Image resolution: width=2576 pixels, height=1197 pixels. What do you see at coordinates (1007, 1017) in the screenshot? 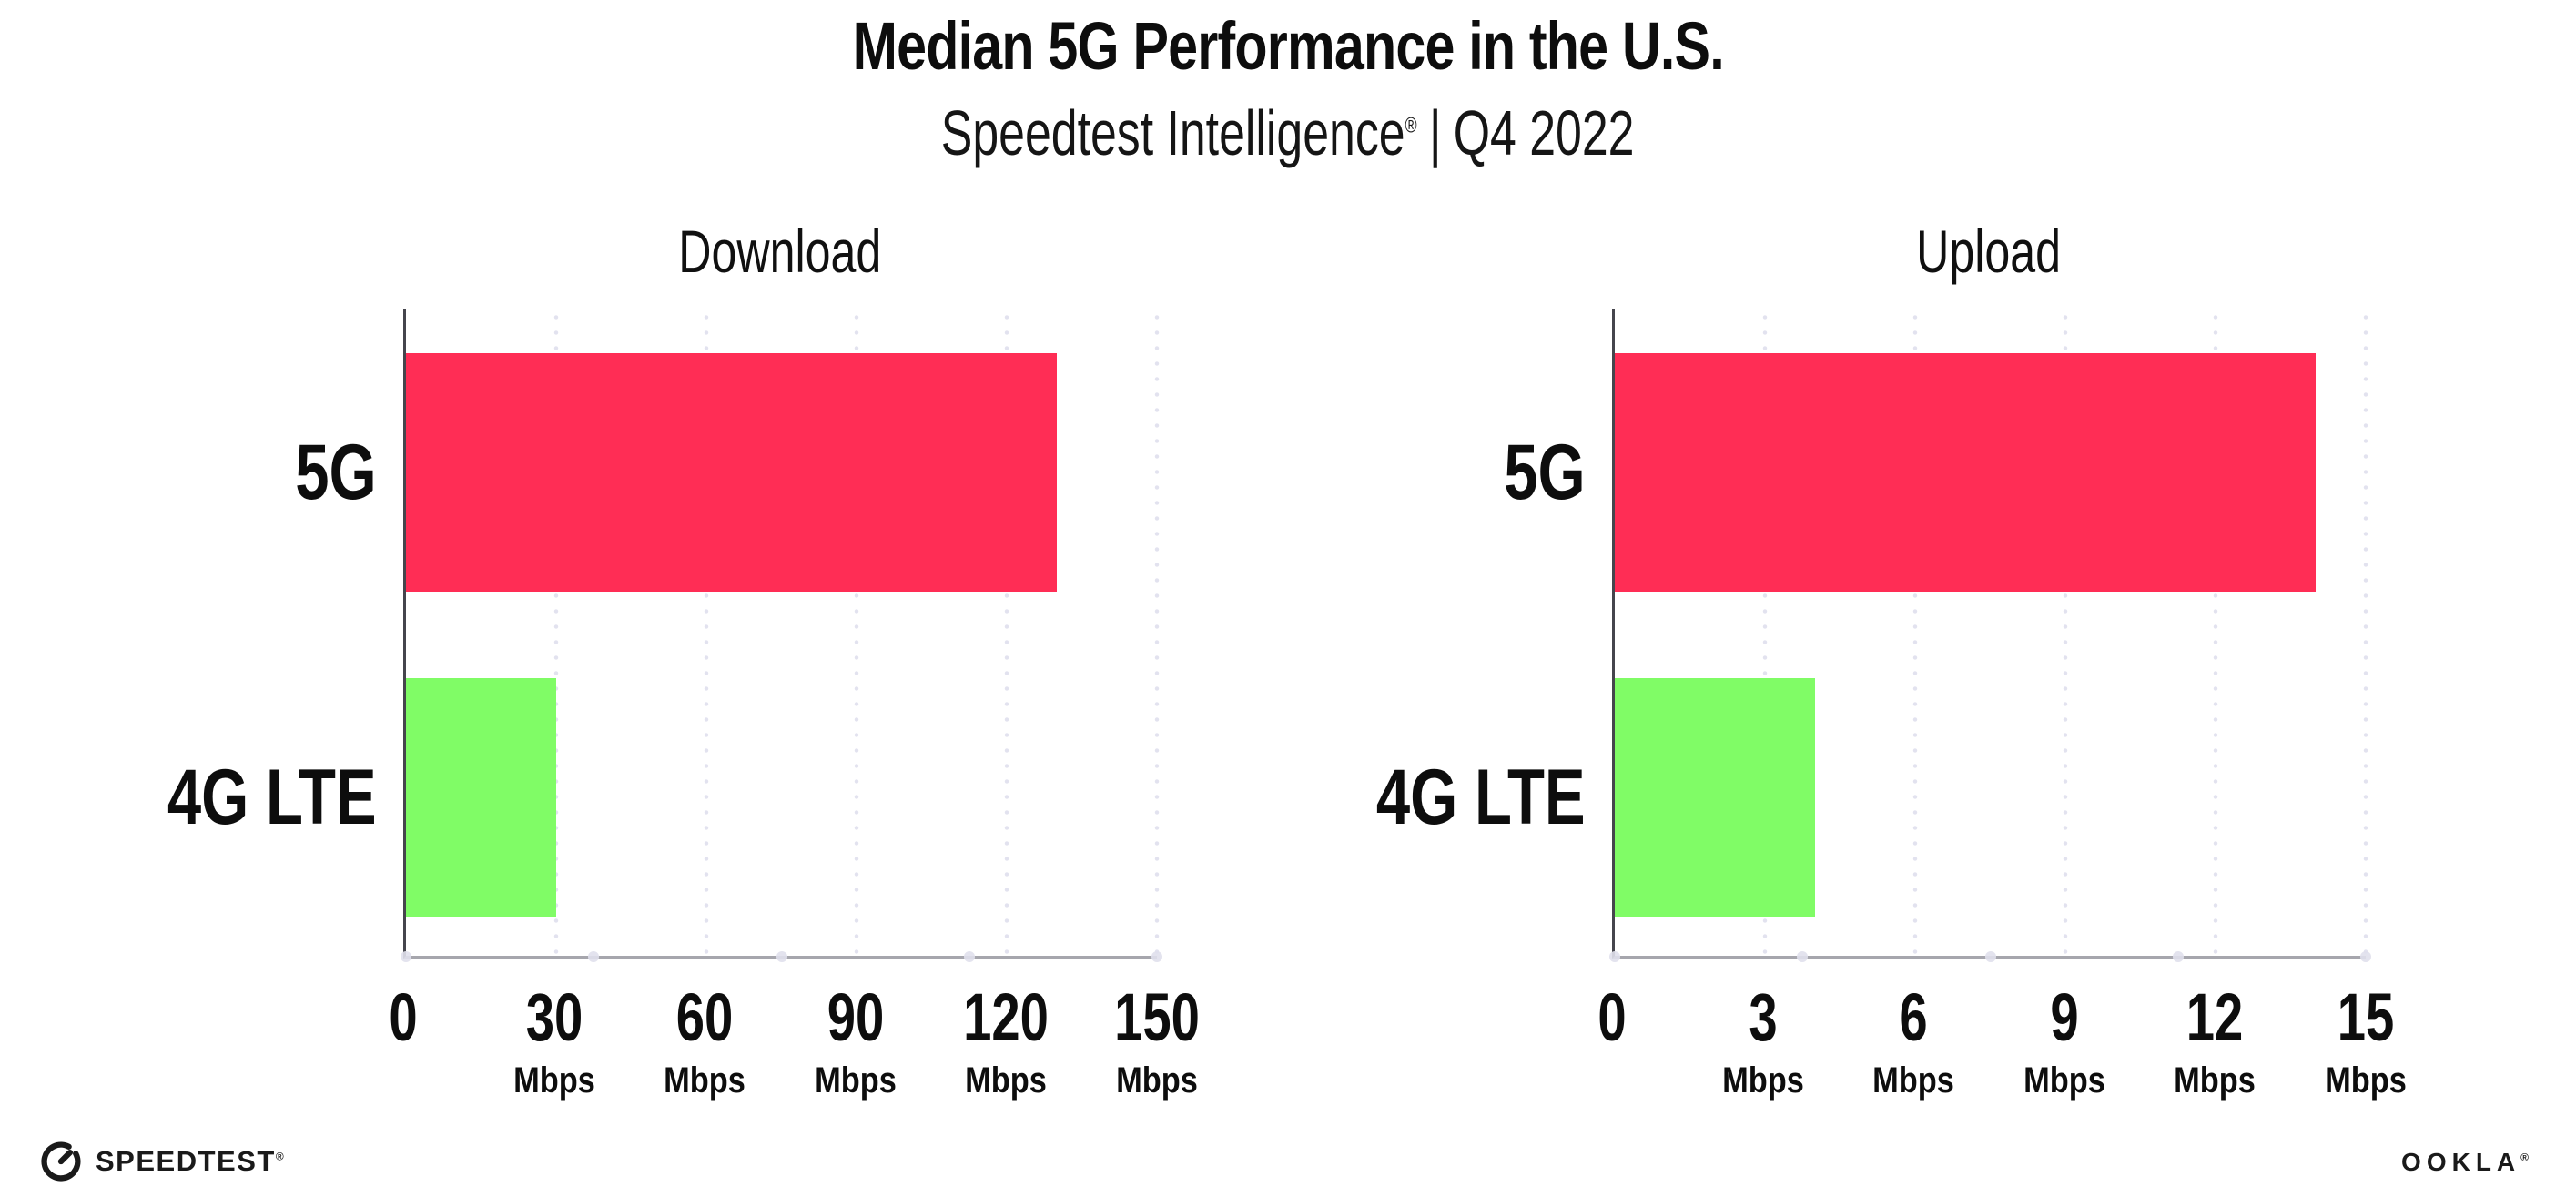
I see `x-tick-value: 120` at bounding box center [1007, 1017].